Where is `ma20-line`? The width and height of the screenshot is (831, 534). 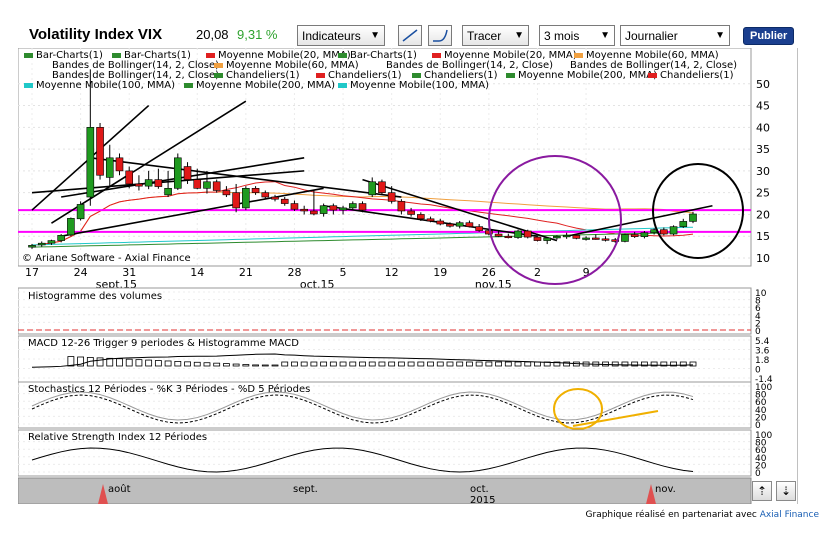 ma20-line is located at coordinates (362, 213).